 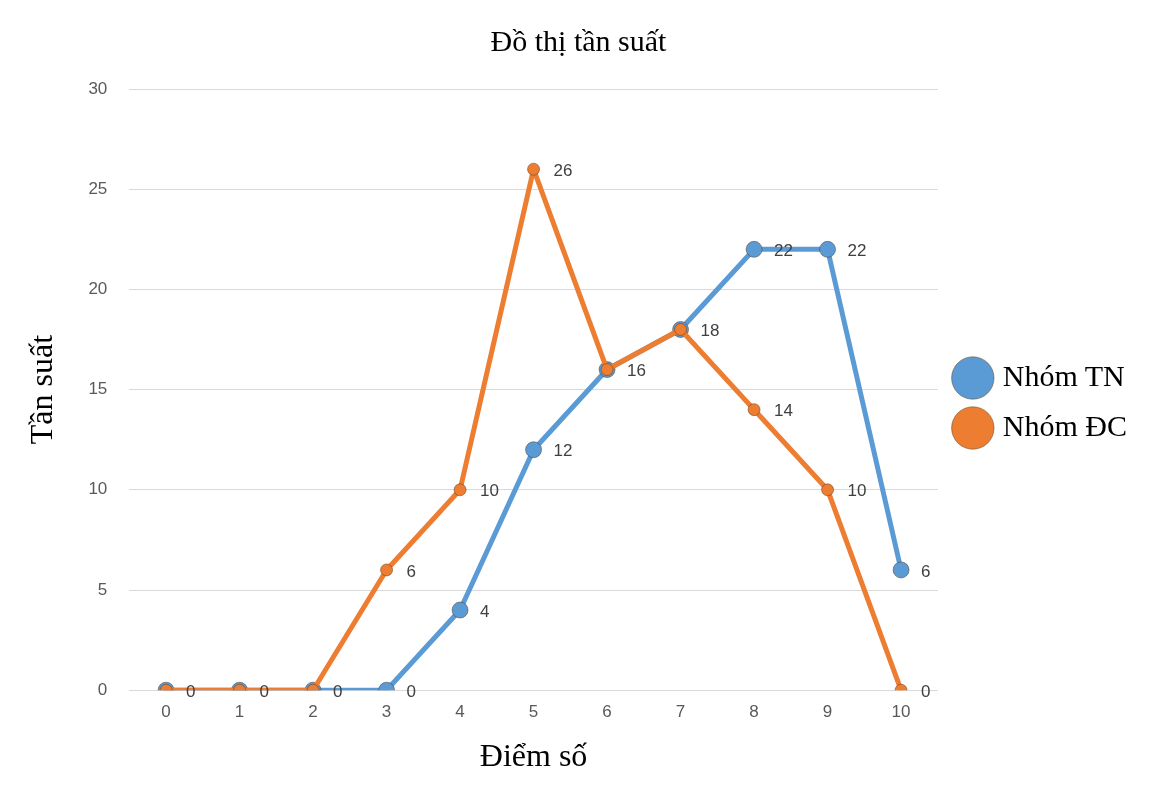 What do you see at coordinates (607, 712) in the screenshot?
I see `x-tick-label: 6` at bounding box center [607, 712].